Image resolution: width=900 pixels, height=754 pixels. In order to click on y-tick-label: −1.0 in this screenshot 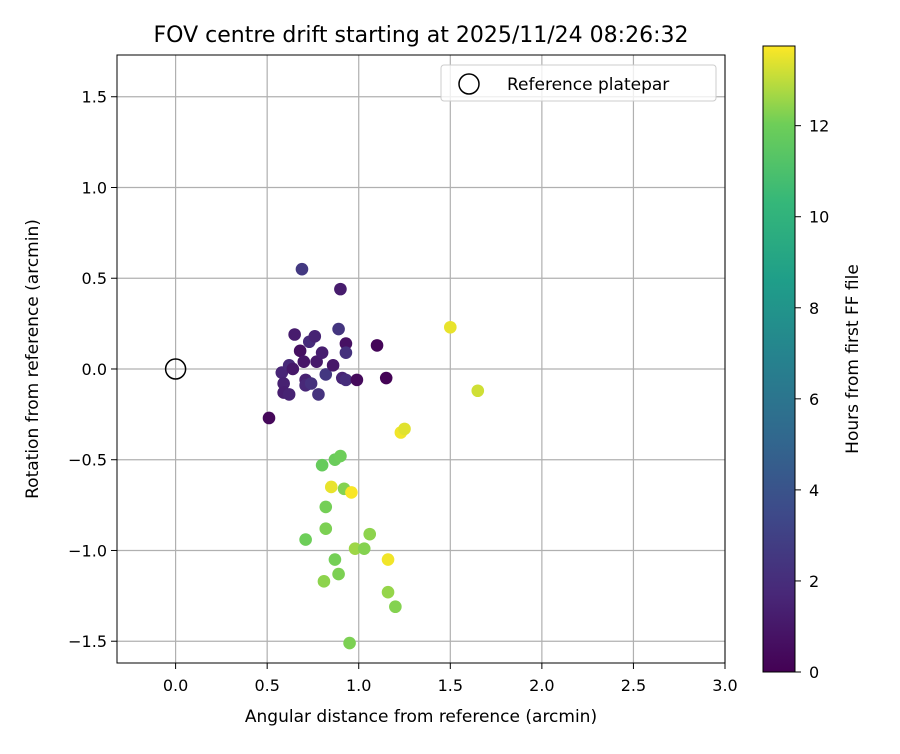, I will do `click(87, 550)`.